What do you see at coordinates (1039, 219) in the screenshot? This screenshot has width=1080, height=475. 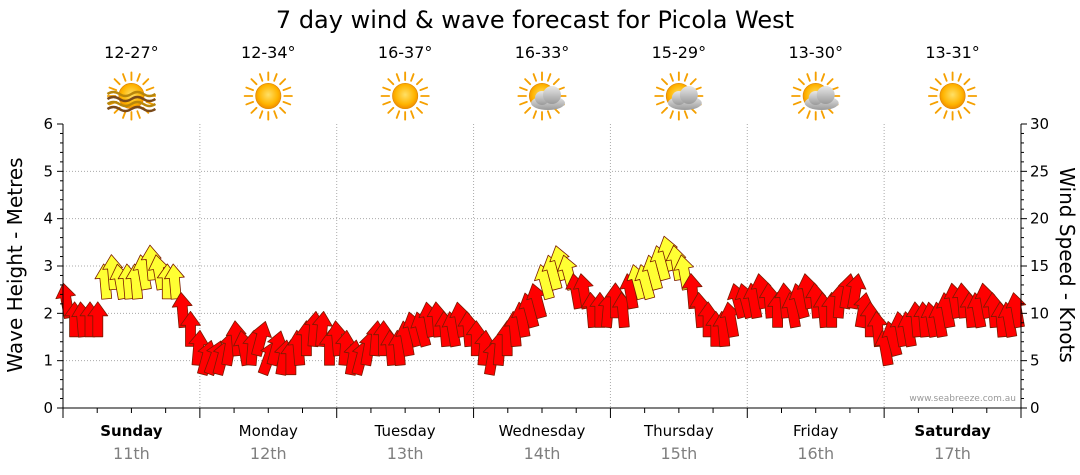 I see `y2-tick-label: 20` at bounding box center [1039, 219].